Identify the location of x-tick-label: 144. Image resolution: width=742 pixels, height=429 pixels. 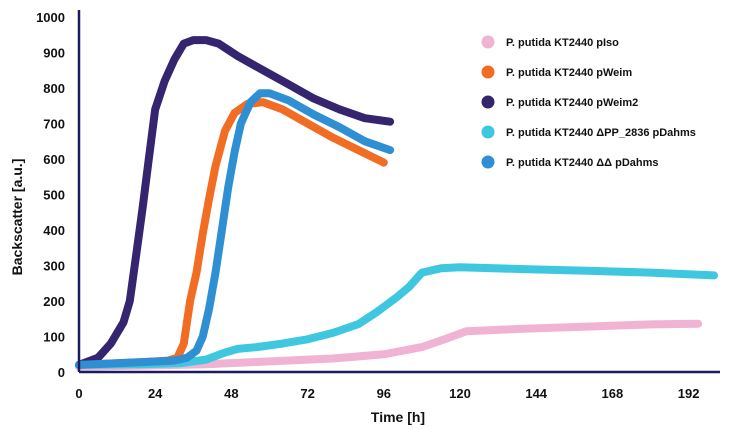
(536, 393).